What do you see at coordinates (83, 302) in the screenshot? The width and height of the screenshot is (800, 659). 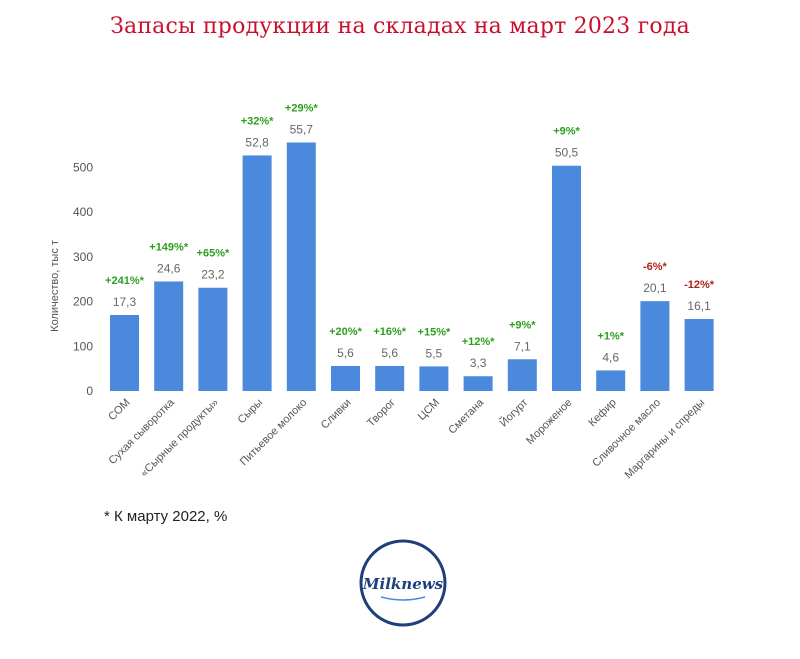 I see `y-tick-label: 200` at bounding box center [83, 302].